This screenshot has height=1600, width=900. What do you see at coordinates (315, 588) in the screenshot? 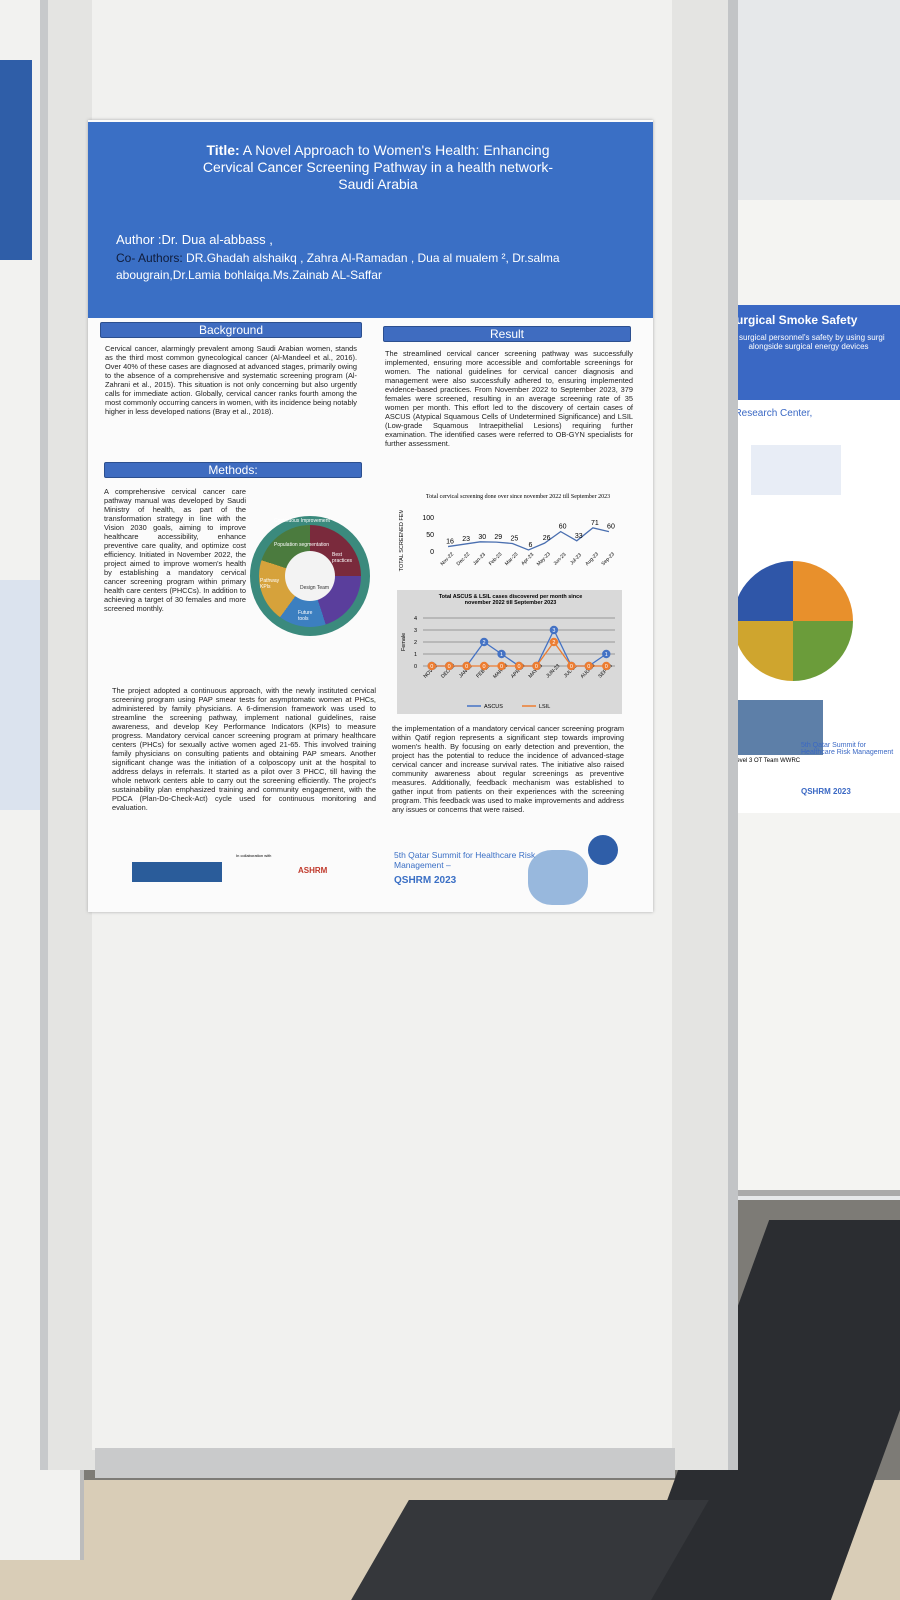
I see `diagram-item: Design Team` at bounding box center [315, 588].